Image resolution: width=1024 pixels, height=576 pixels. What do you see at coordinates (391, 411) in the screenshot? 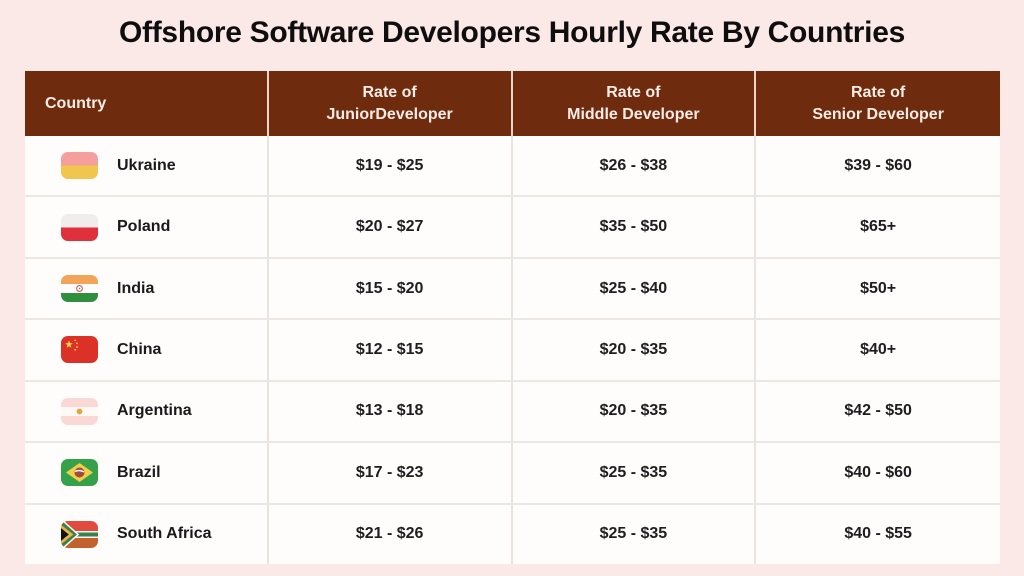
I see `junior-rate-cell: $13 - $18` at bounding box center [391, 411].